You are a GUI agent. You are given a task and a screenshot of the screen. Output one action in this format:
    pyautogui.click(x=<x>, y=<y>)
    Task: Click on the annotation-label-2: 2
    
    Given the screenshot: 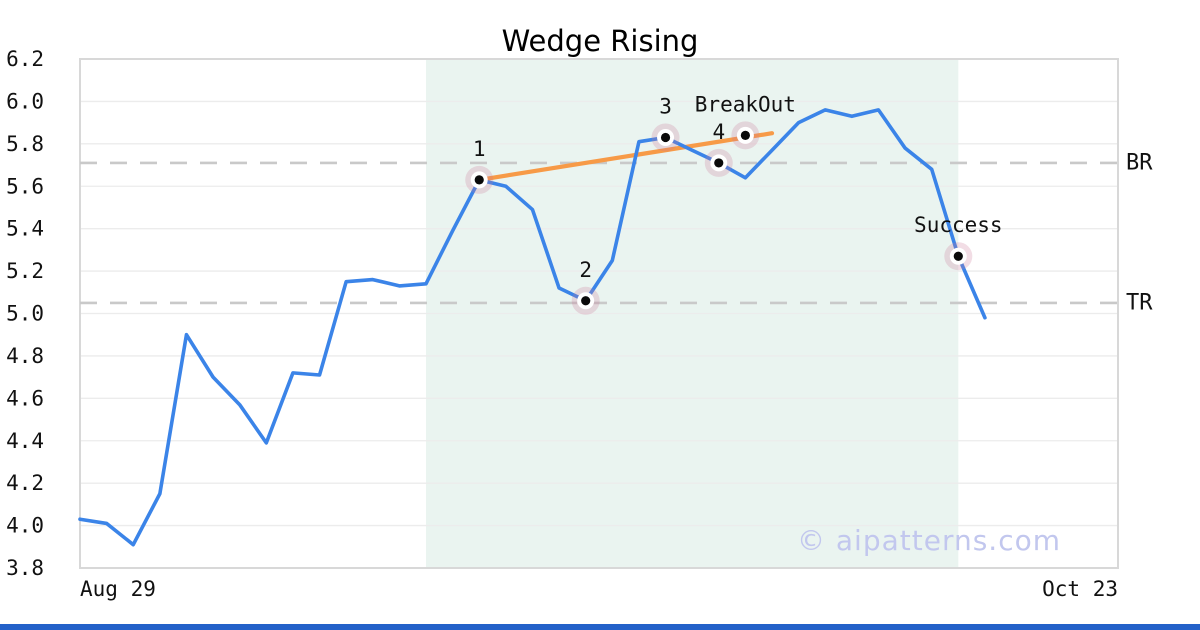 What is the action you would take?
    pyautogui.click(x=585, y=270)
    